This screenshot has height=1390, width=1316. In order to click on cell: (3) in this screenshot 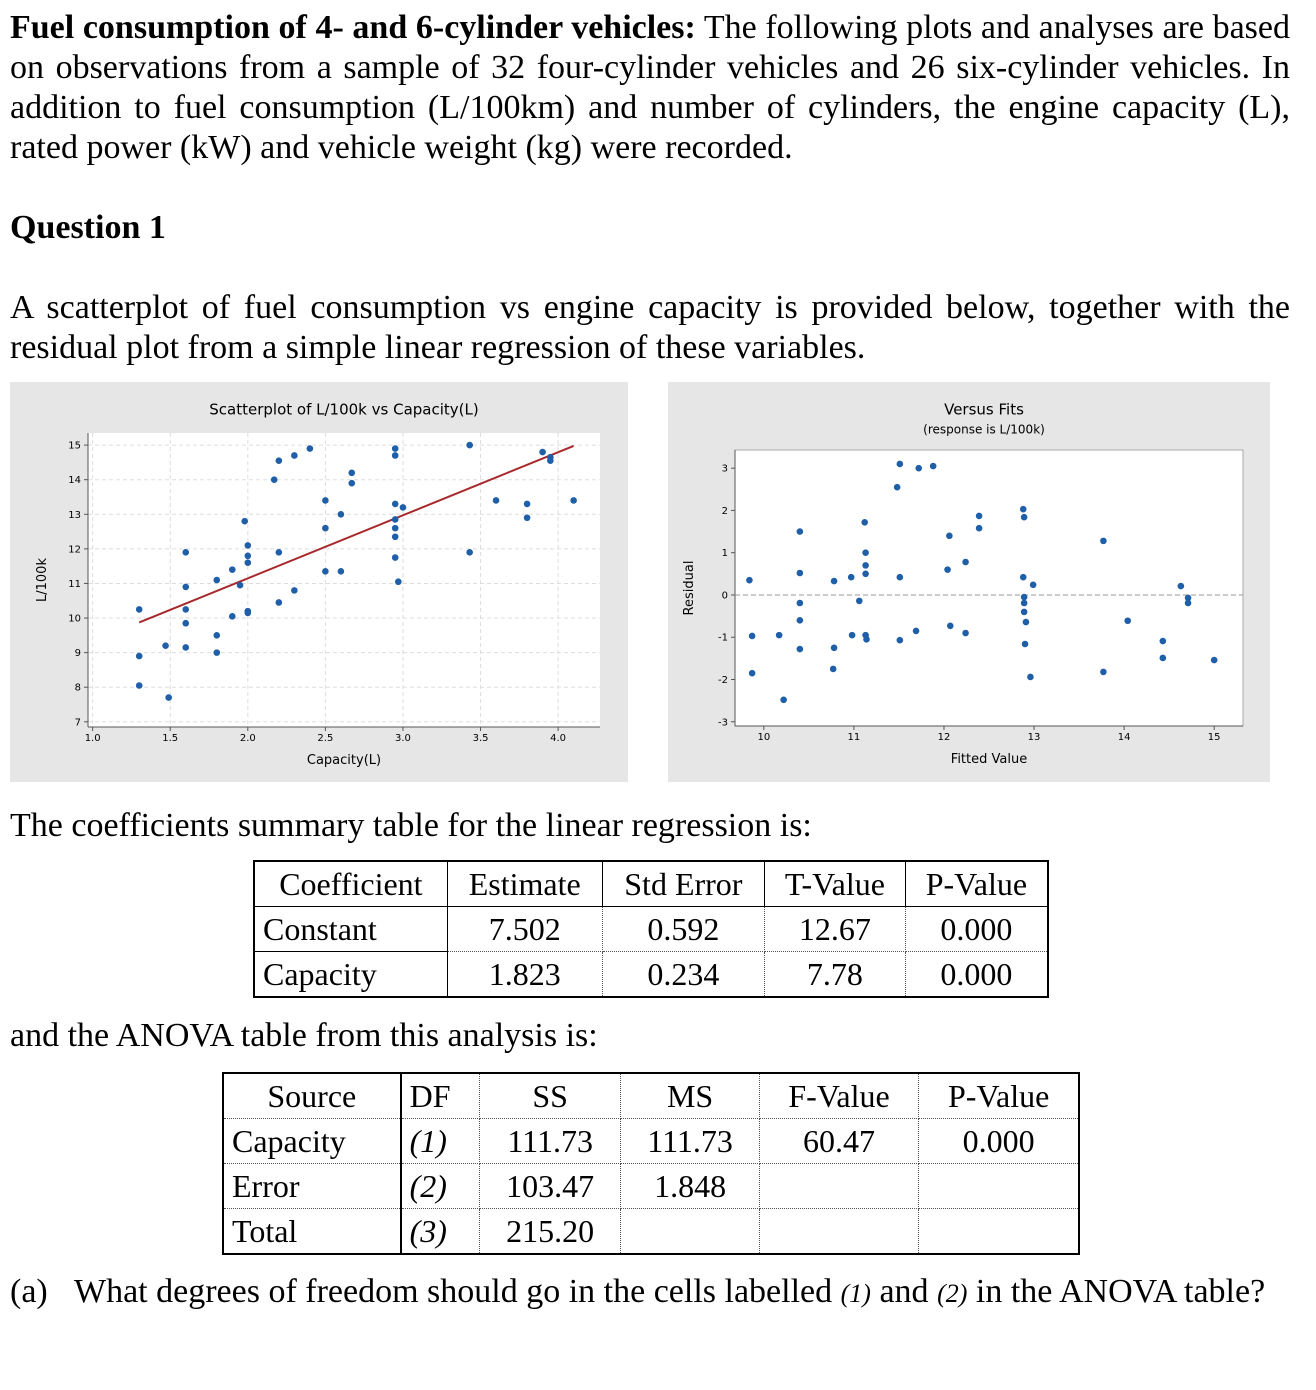, I will do `click(440, 1231)`.